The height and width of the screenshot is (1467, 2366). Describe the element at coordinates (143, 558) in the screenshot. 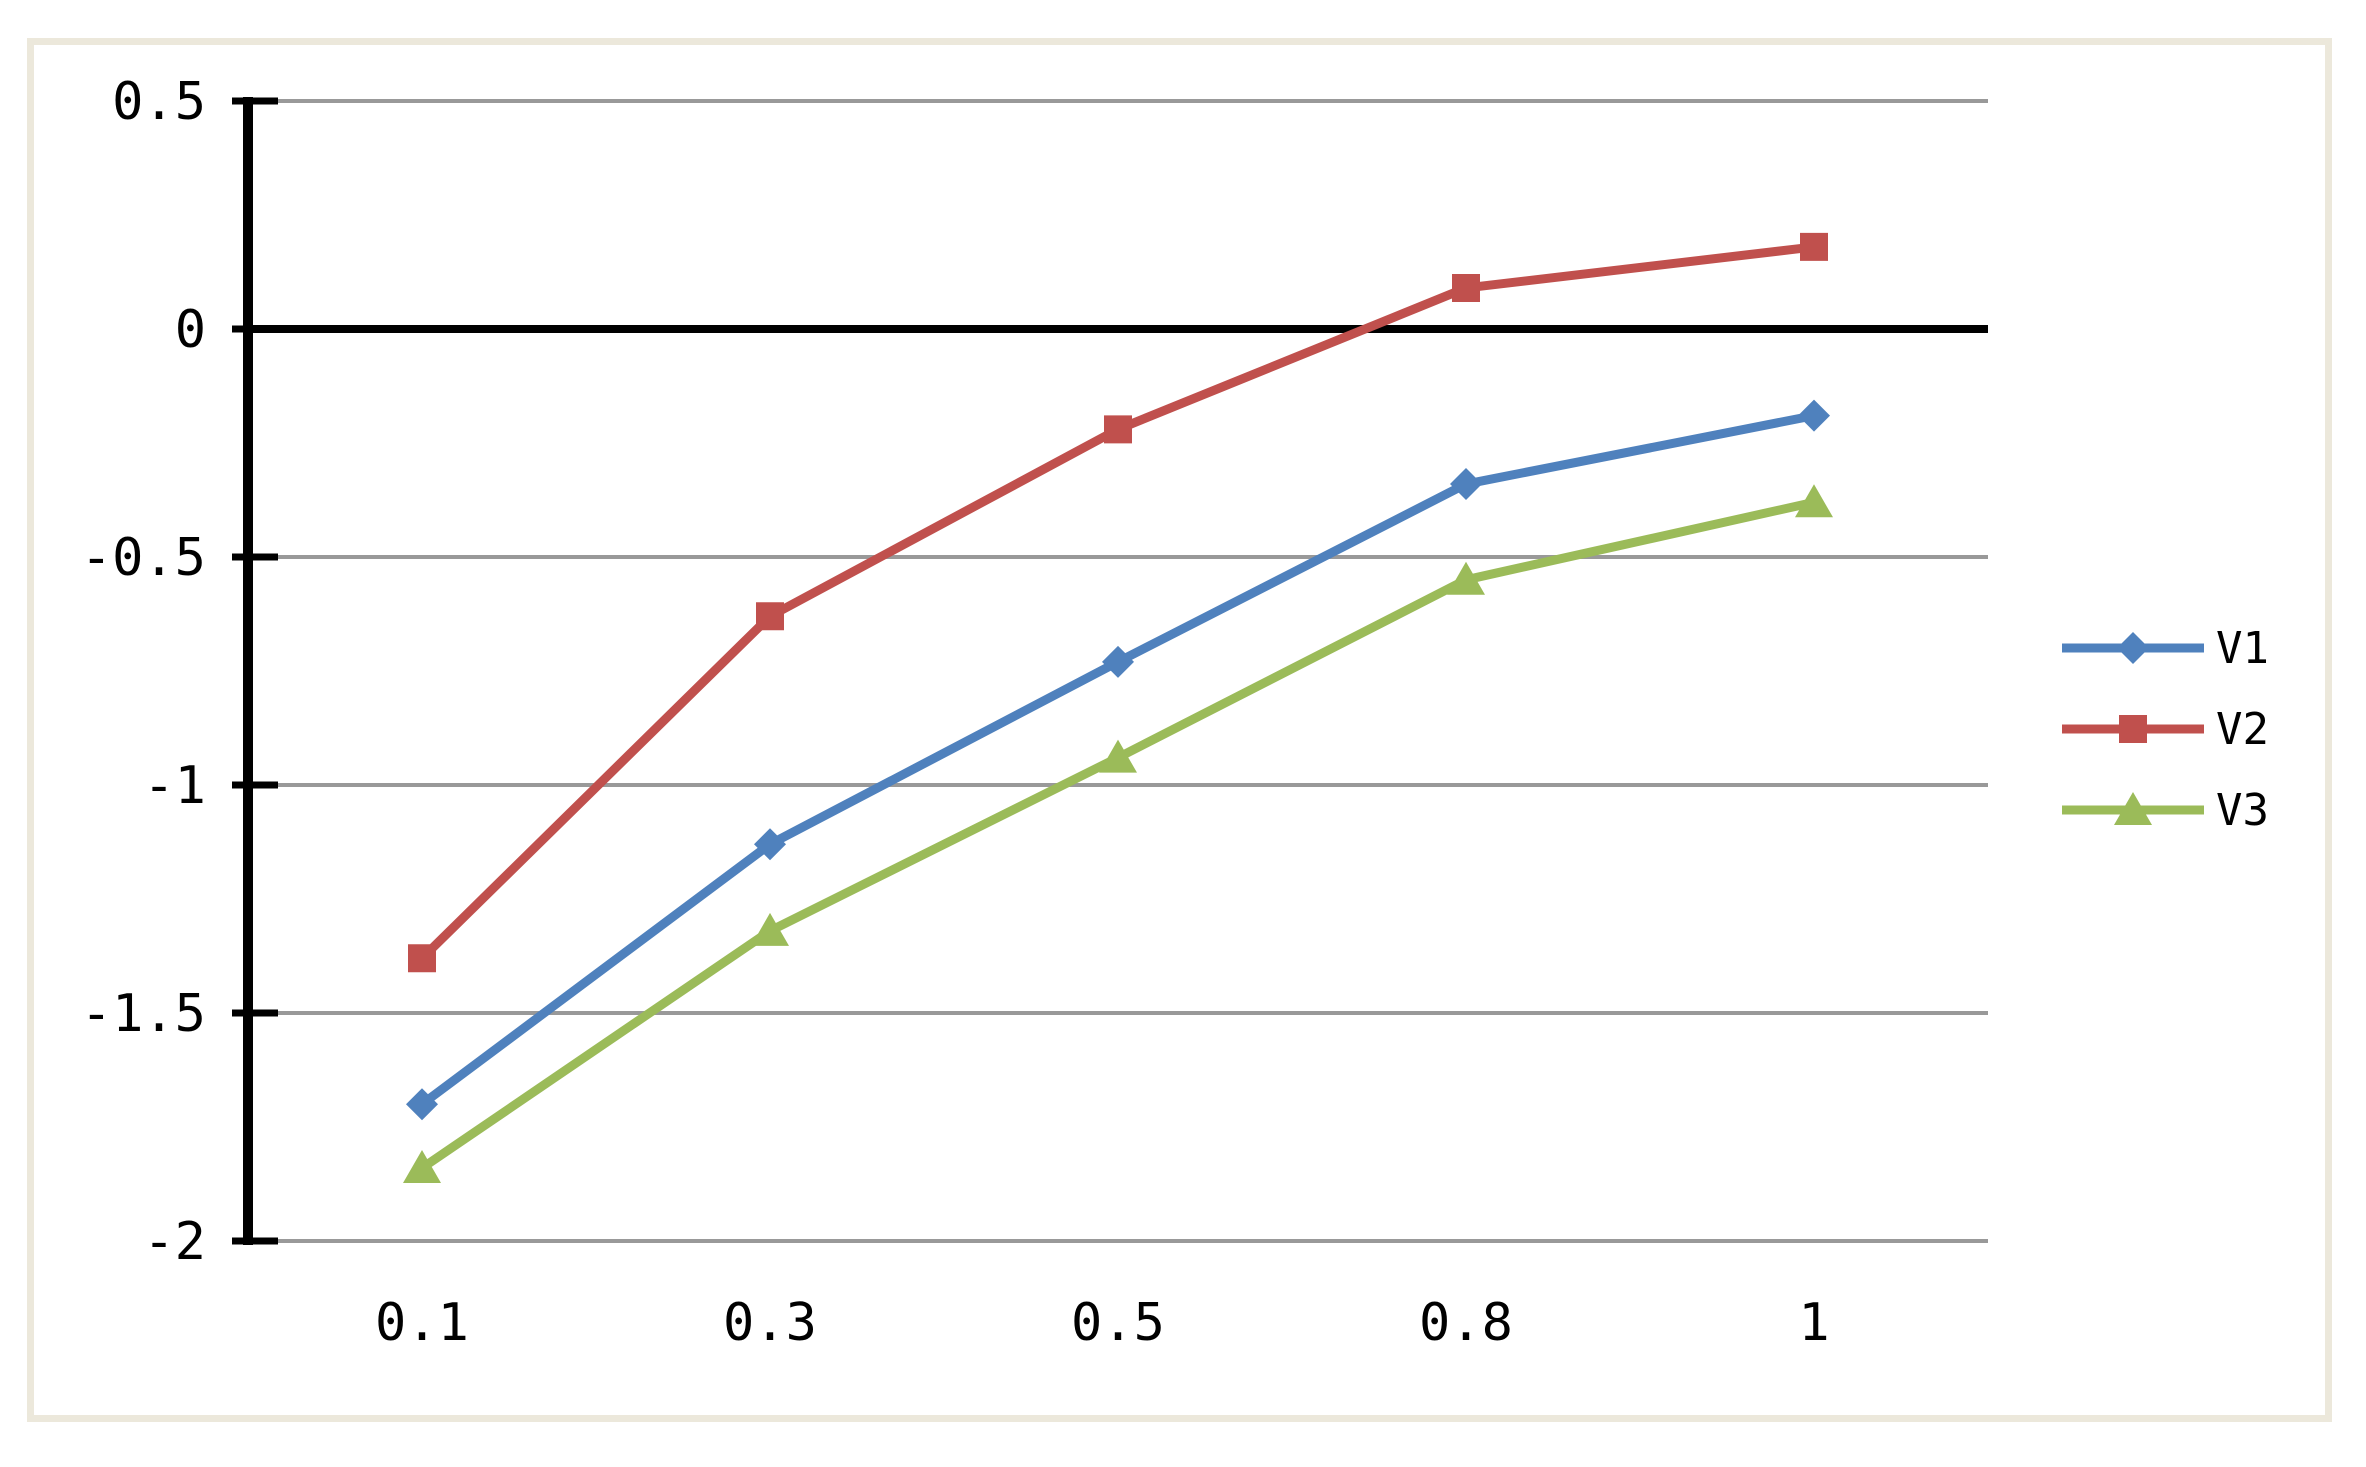

I see `y-tick-label: -0.5` at that location.